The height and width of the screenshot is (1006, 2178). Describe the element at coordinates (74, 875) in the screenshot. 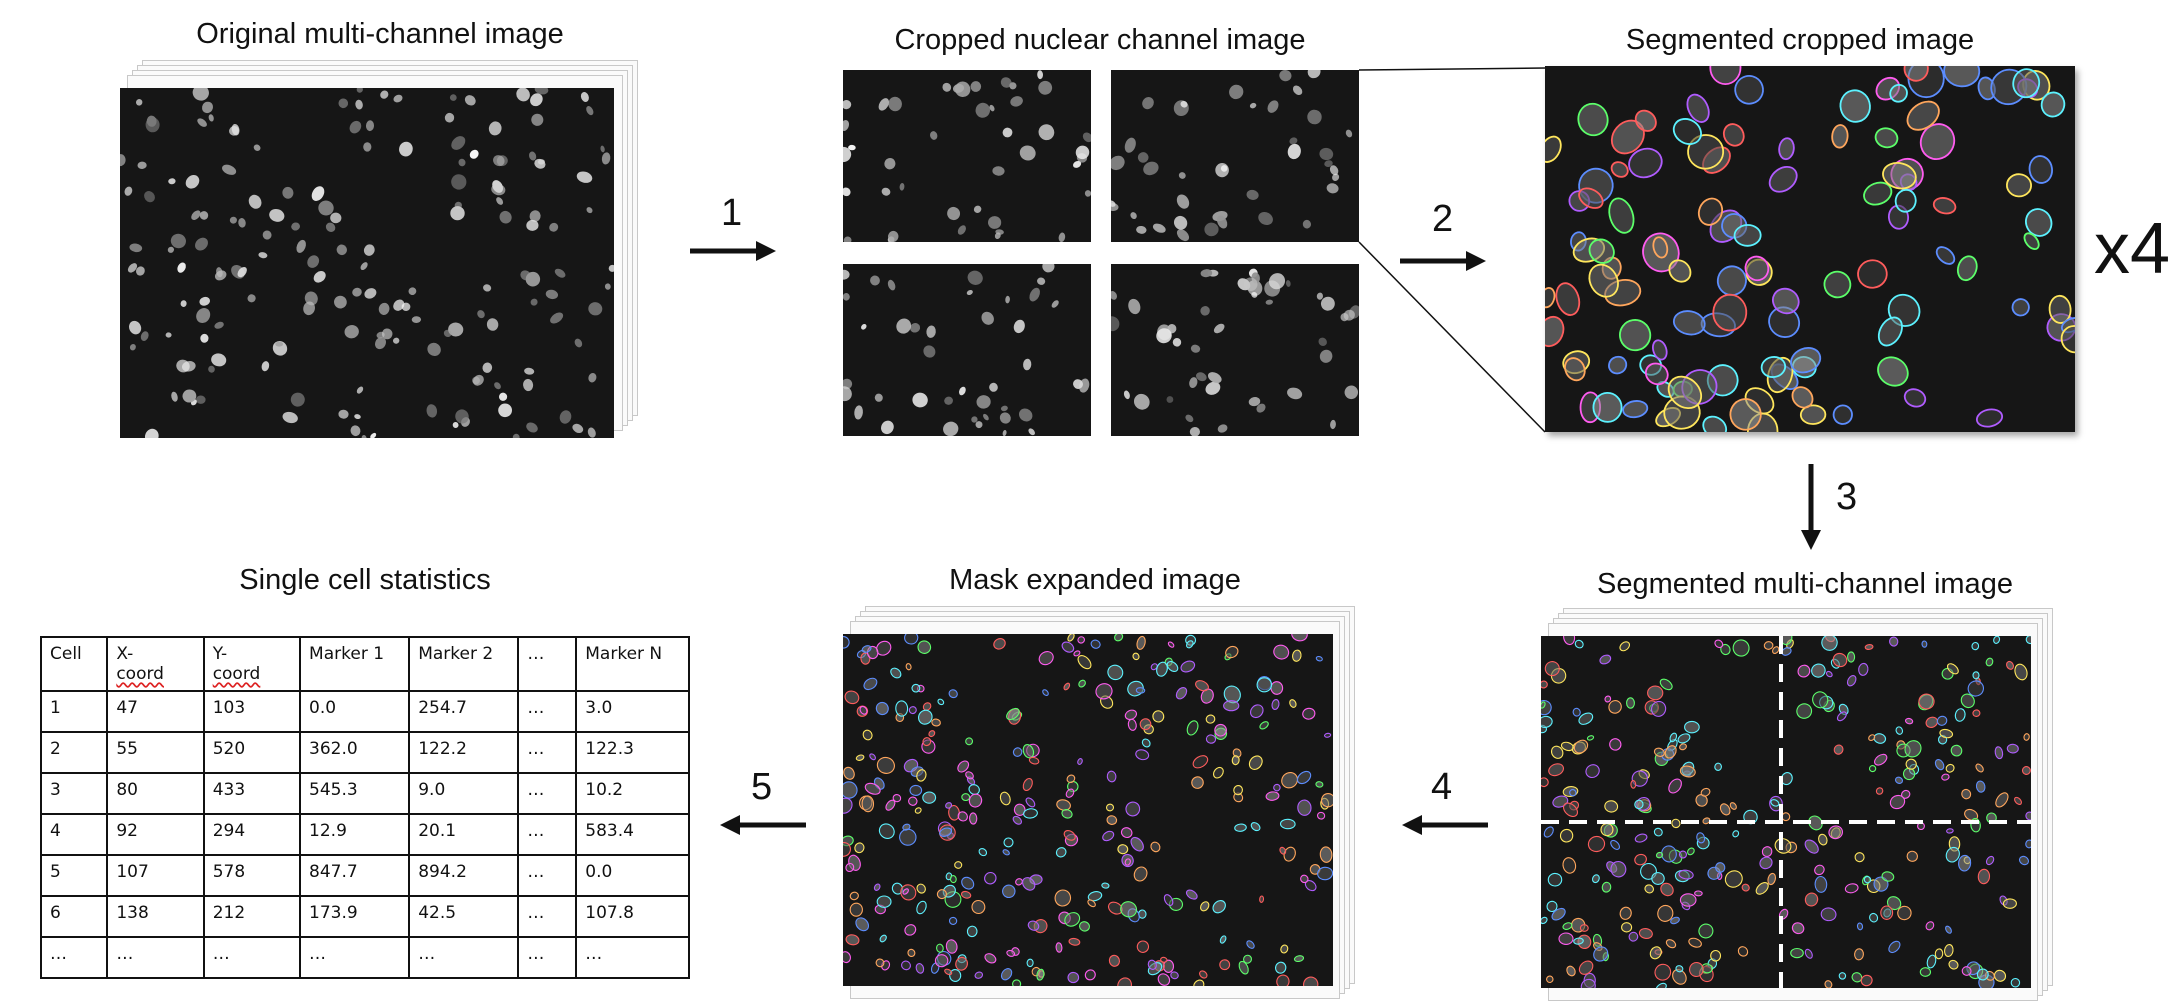

I see `table-cell: 5` at that location.